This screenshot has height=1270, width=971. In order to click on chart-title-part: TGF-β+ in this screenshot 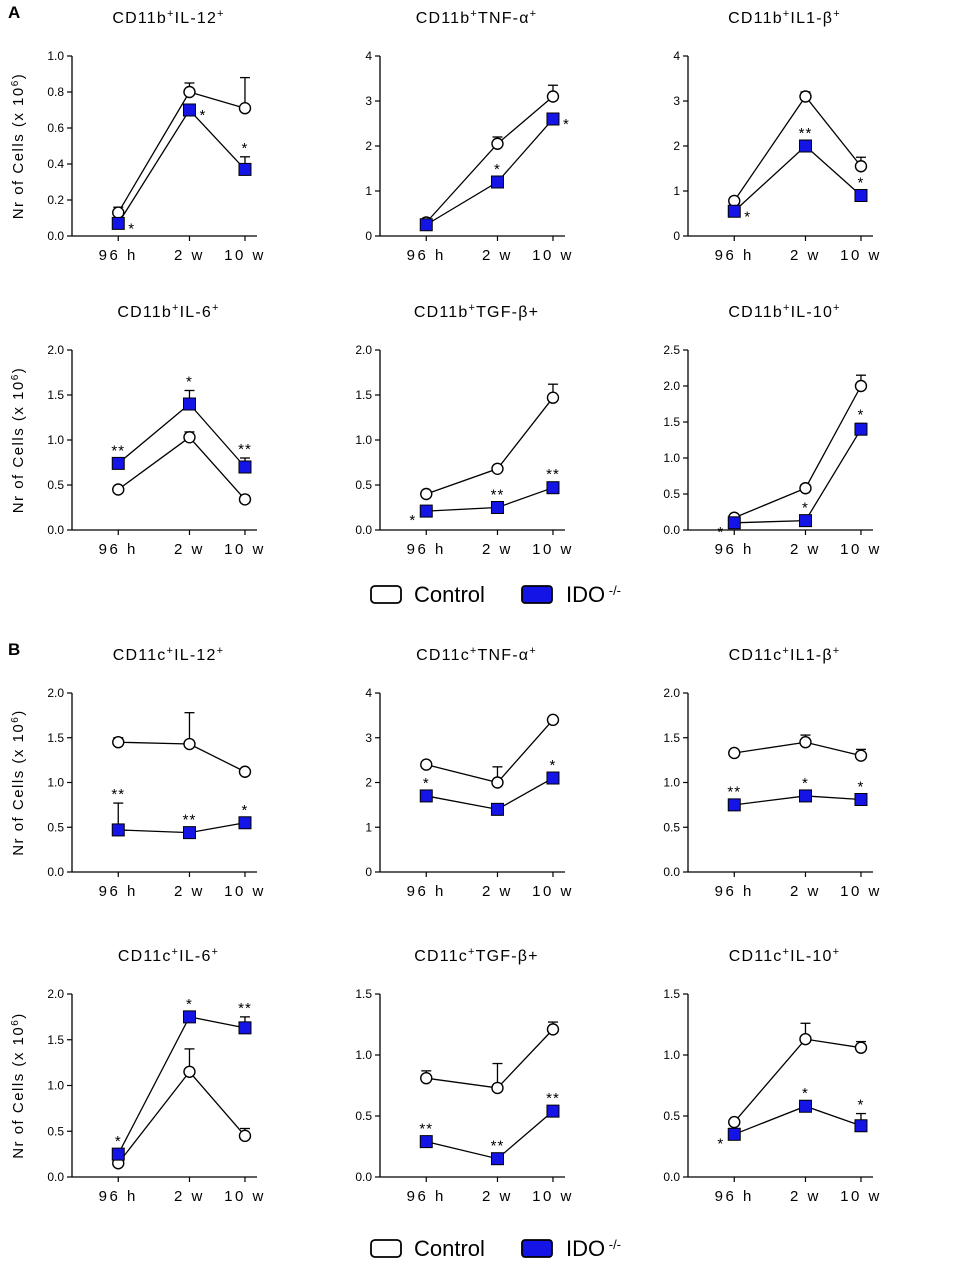, I will do `click(507, 956)`.